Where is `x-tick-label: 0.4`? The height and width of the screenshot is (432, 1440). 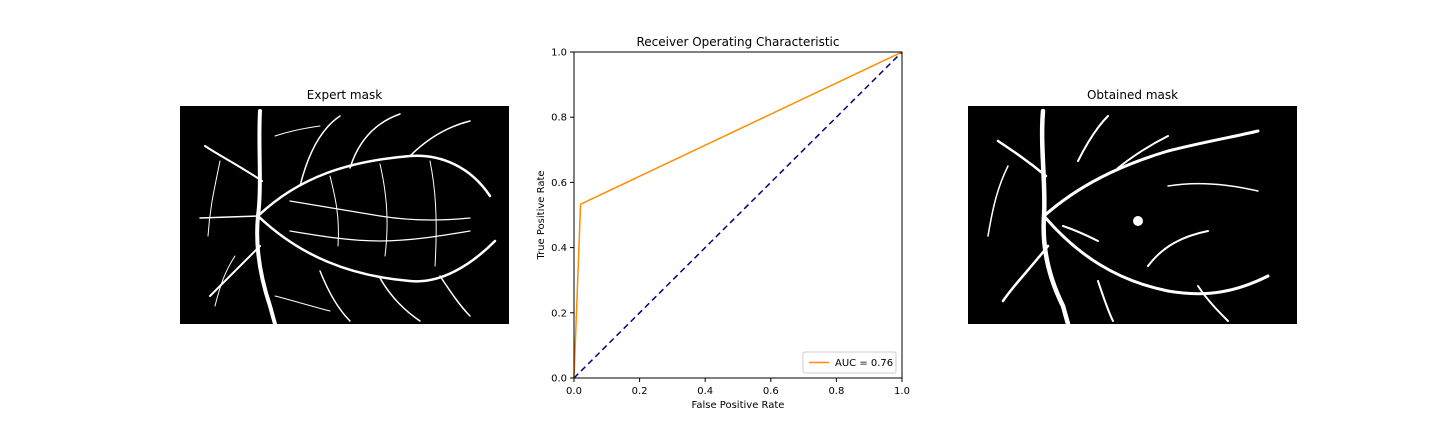
x-tick-label: 0.4 is located at coordinates (705, 391).